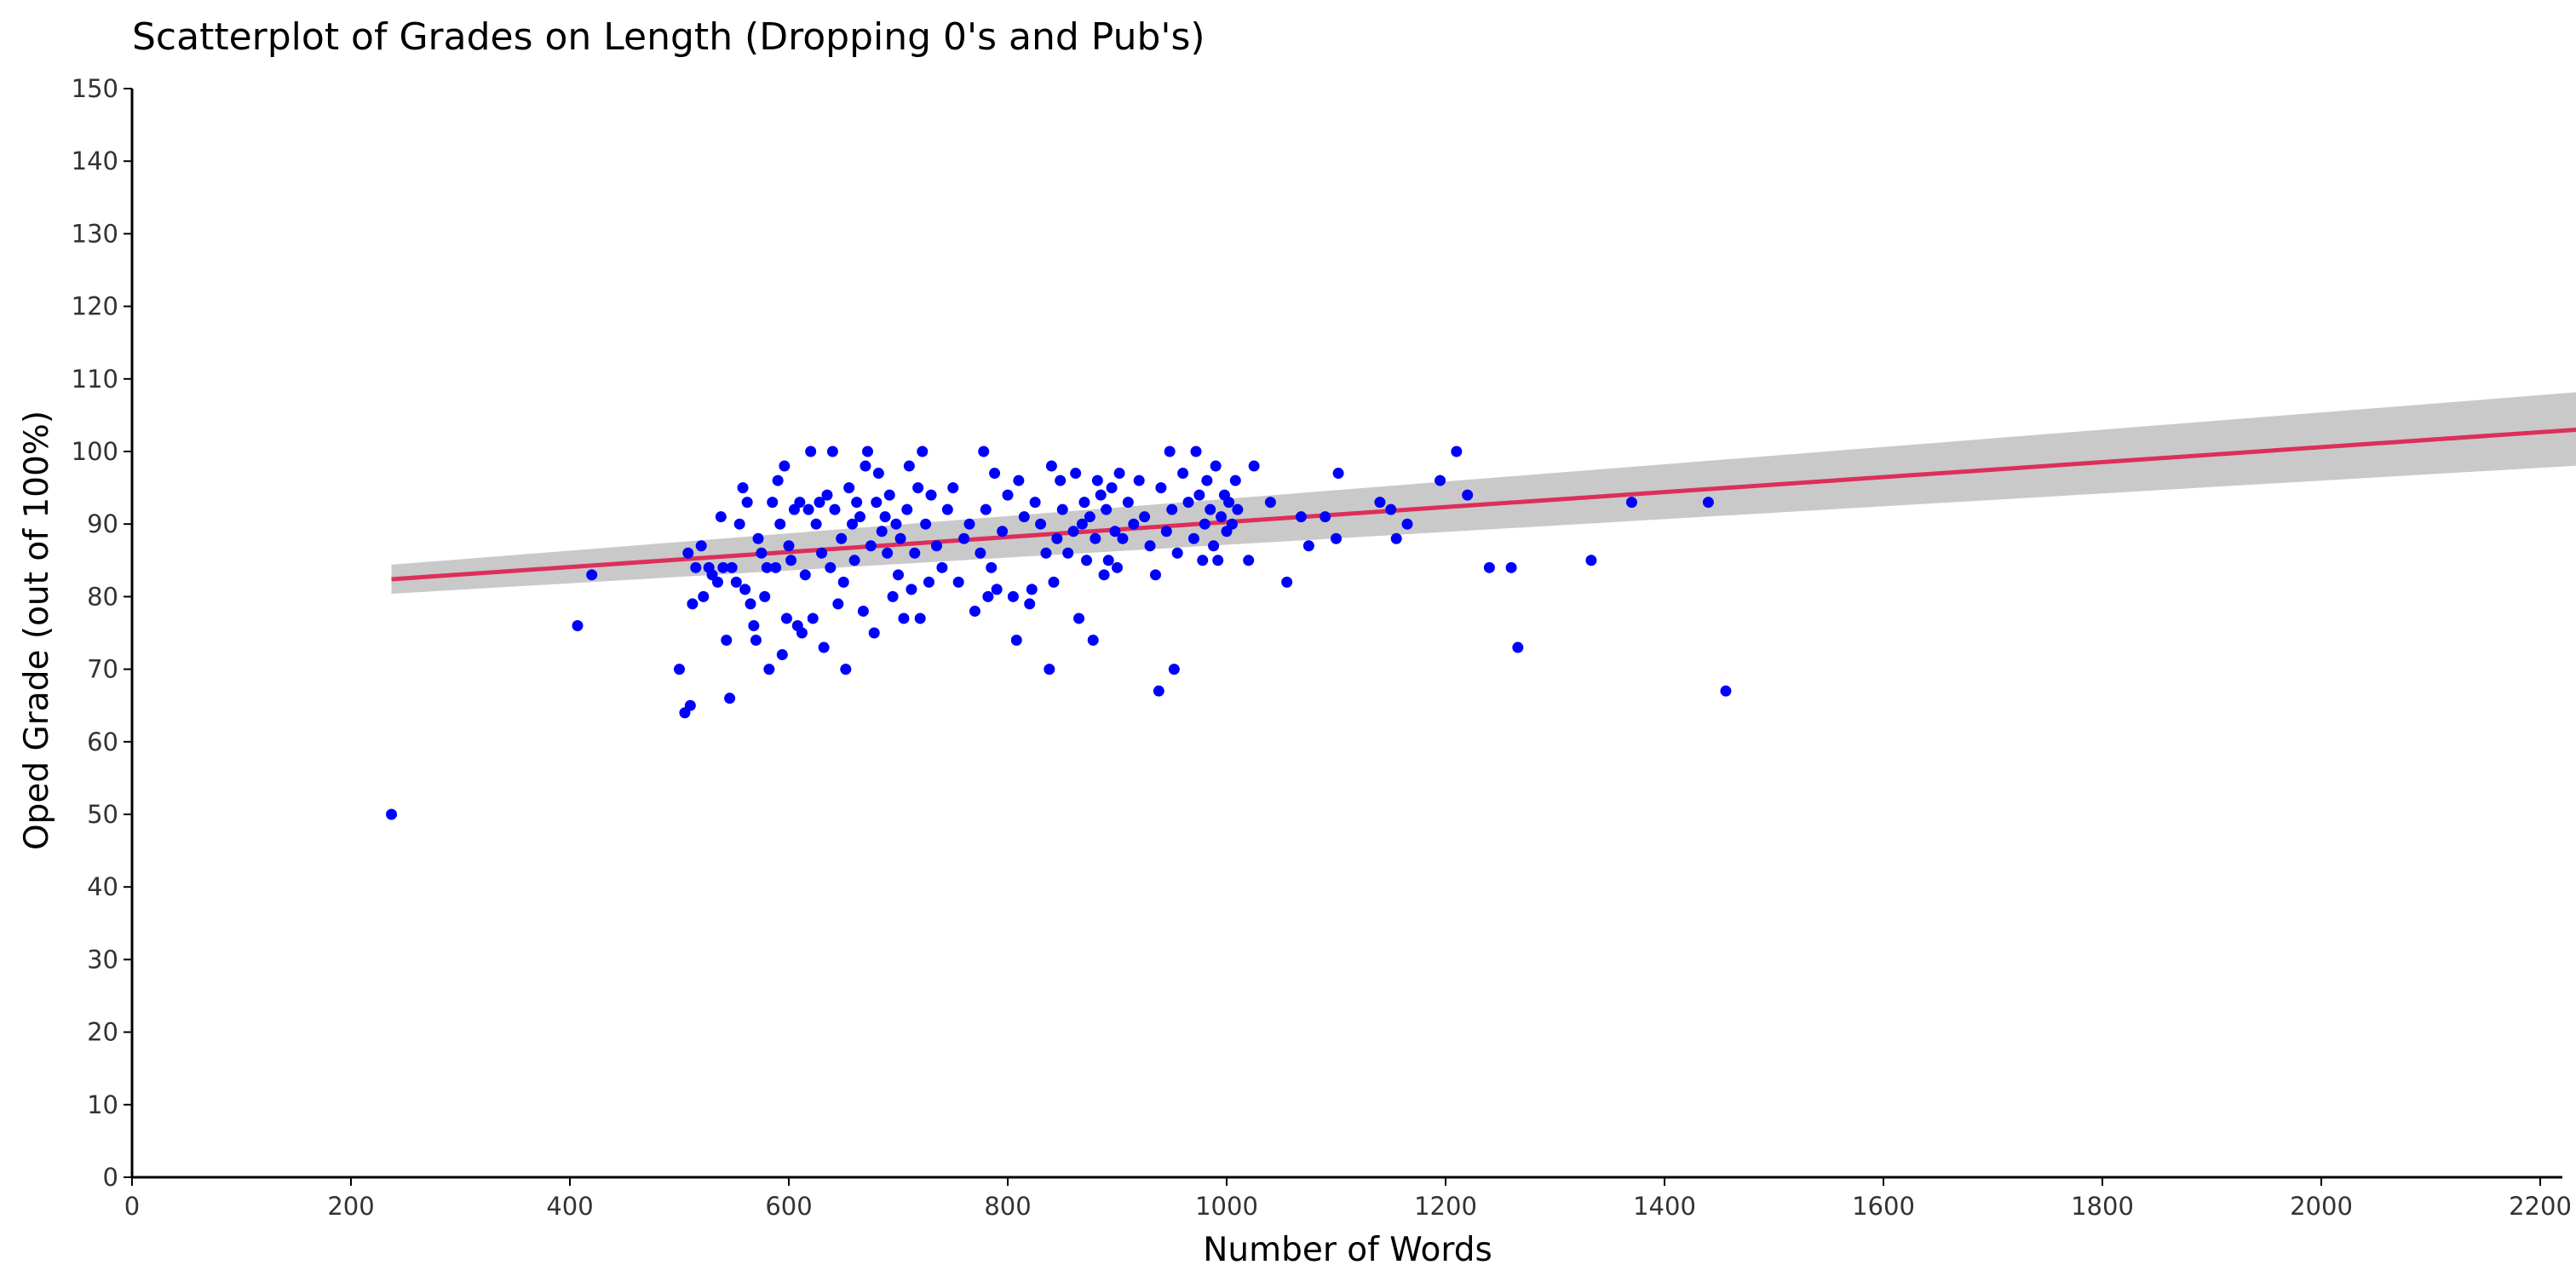  I want to click on y-tick-label: 30, so click(103, 960).